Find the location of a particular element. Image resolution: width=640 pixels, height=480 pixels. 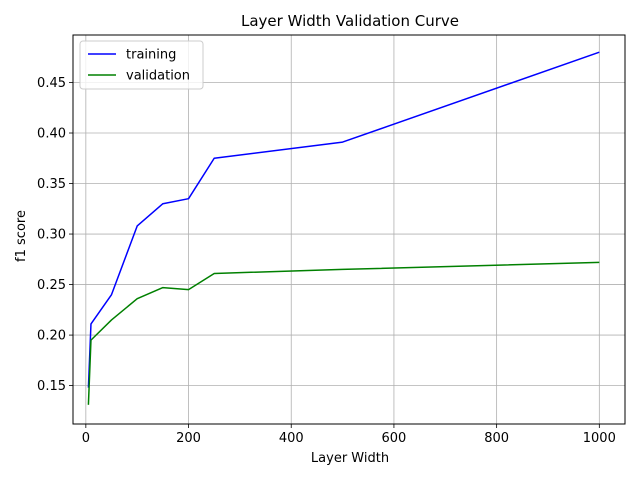

x-axis-label: Layer Width is located at coordinates (350, 458).